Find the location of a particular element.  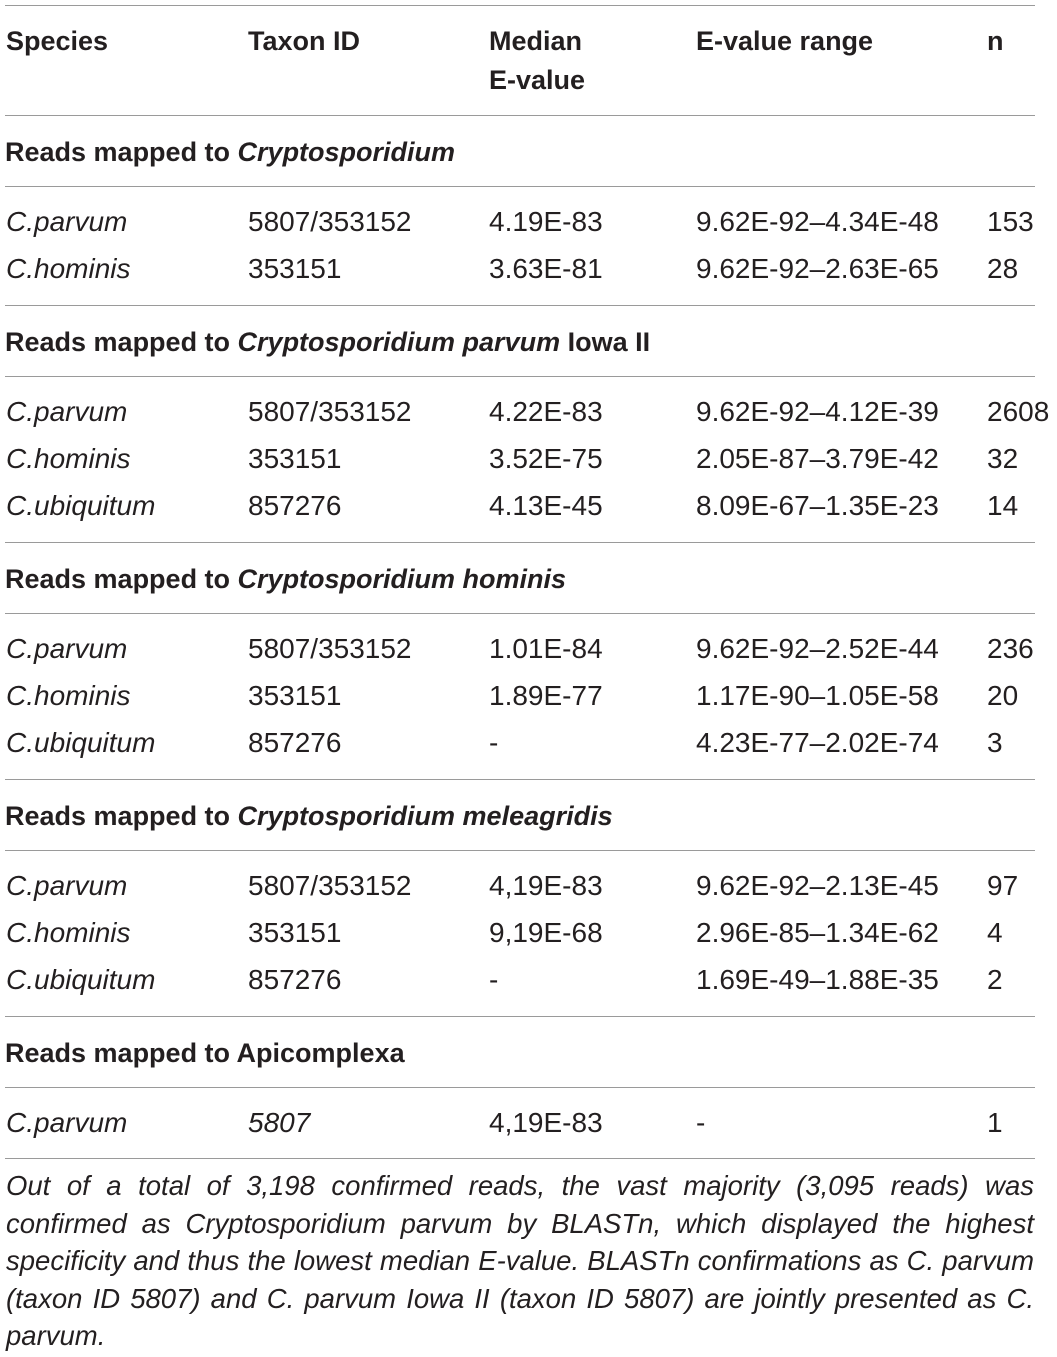

table-row-median: 4.13E-45 is located at coordinates (546, 505).